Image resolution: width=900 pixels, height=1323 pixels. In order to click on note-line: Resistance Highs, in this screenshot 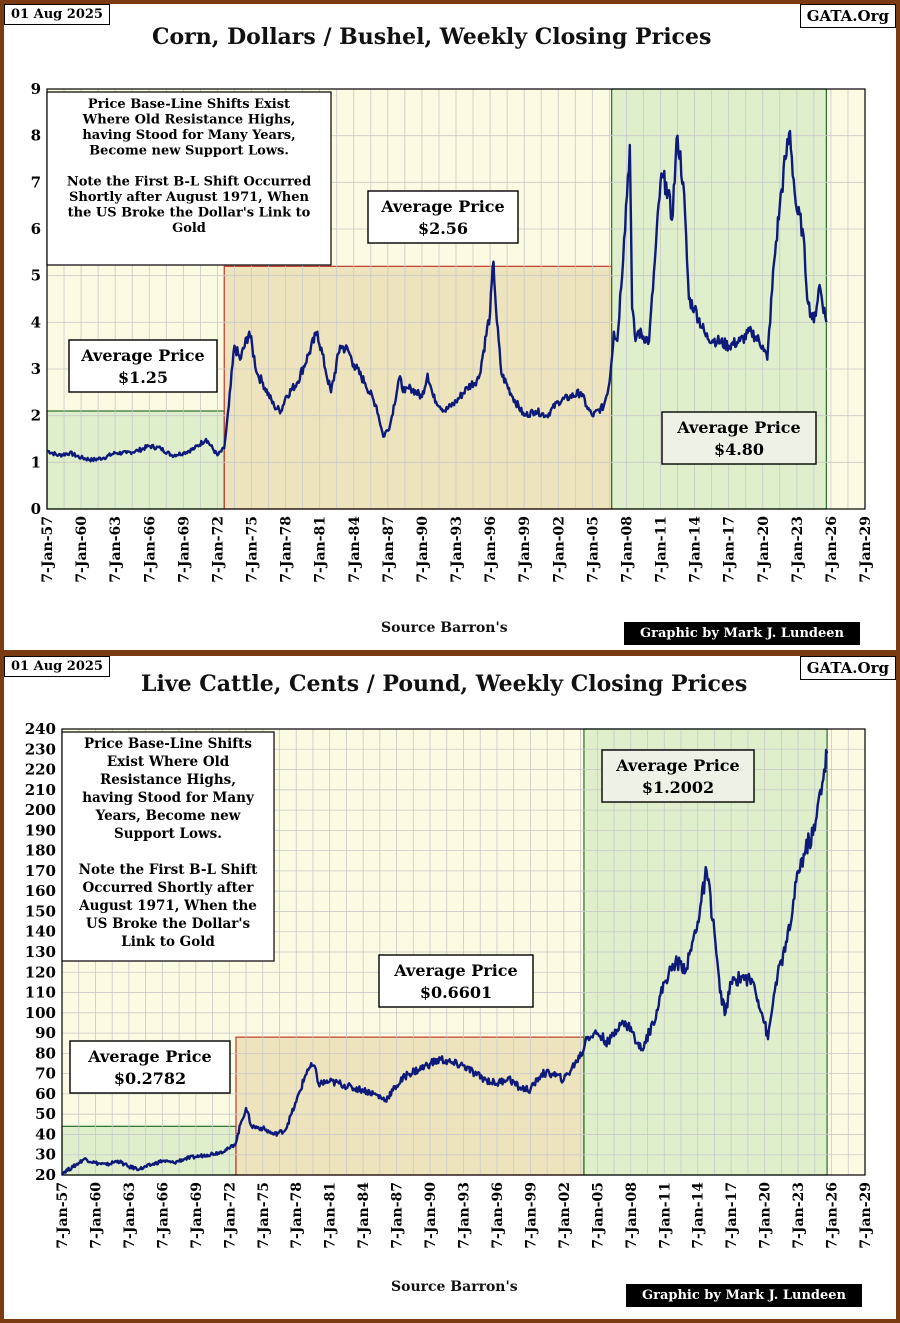, I will do `click(168, 780)`.